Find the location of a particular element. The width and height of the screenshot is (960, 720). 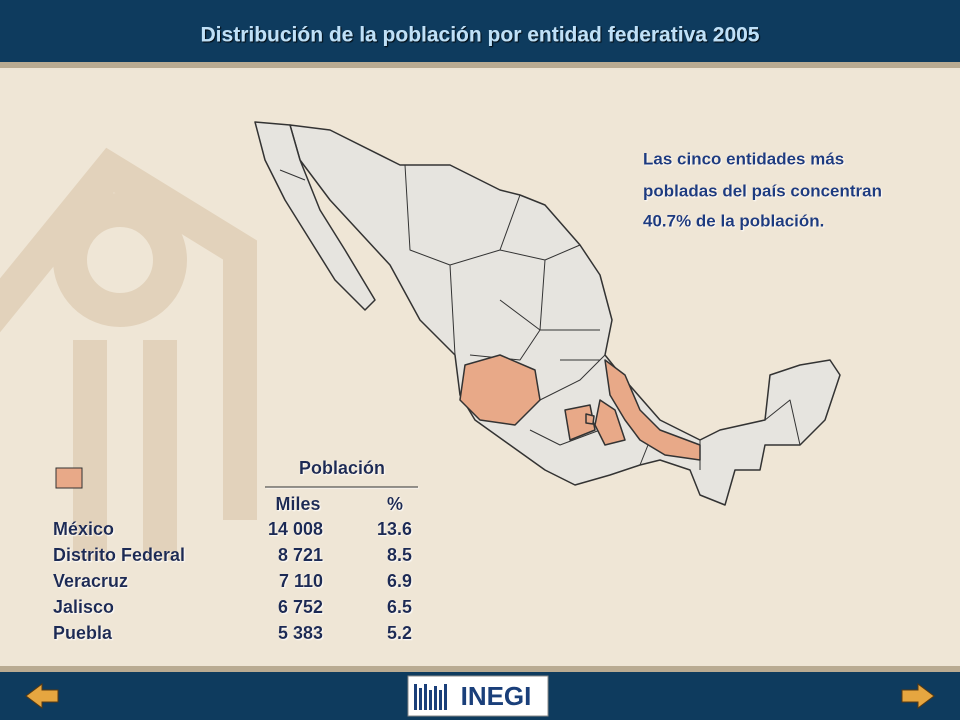

legend-swatch is located at coordinates (69, 478).